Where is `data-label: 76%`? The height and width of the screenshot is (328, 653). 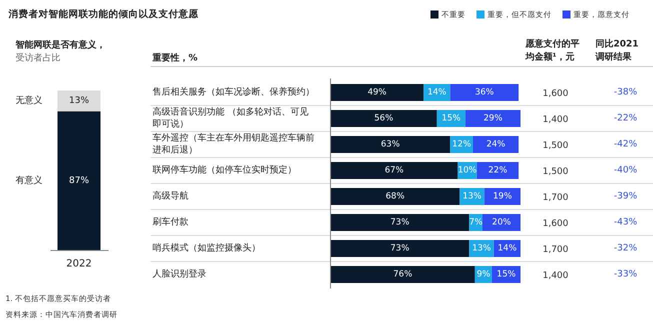 data-label: 76% is located at coordinates (402, 275).